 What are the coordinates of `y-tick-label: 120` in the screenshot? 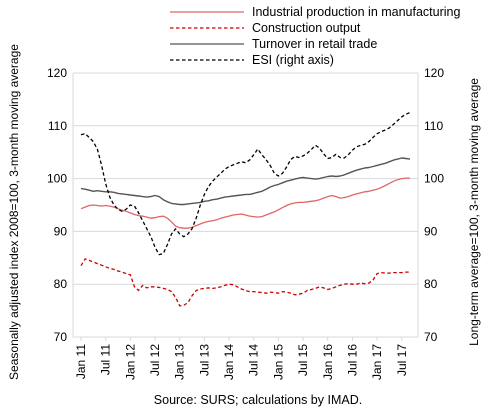 It's located at (57, 73).